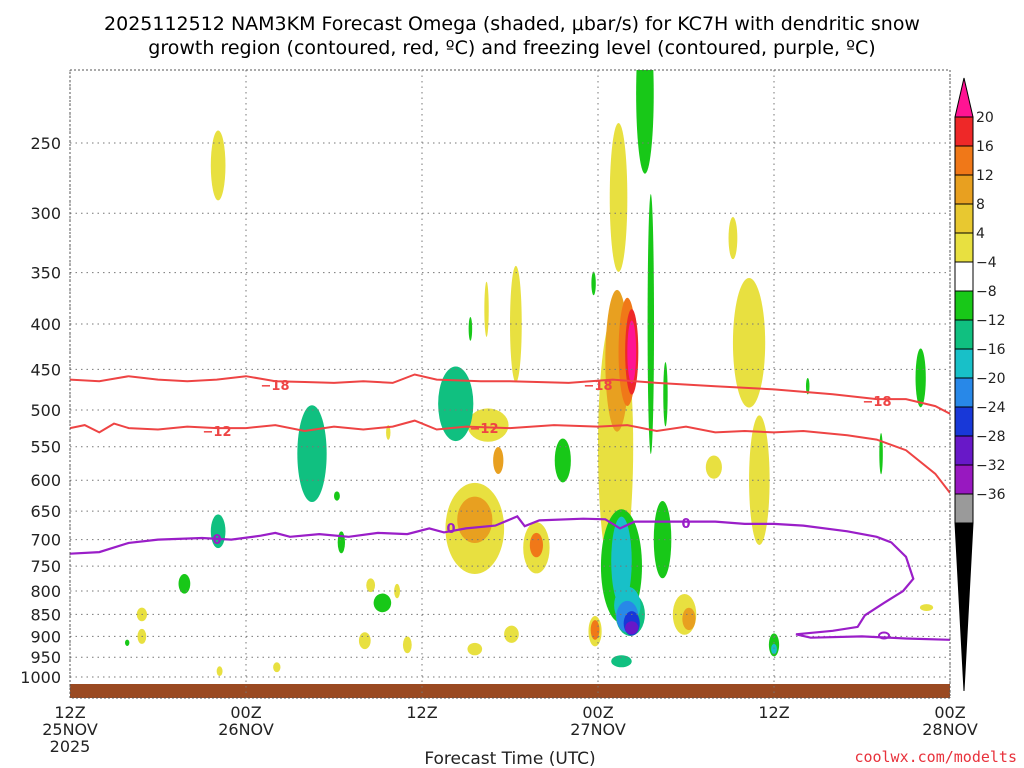 The width and height of the screenshot is (1024, 768). I want to click on y-tick-label-1000: 1000, so click(40, 677).